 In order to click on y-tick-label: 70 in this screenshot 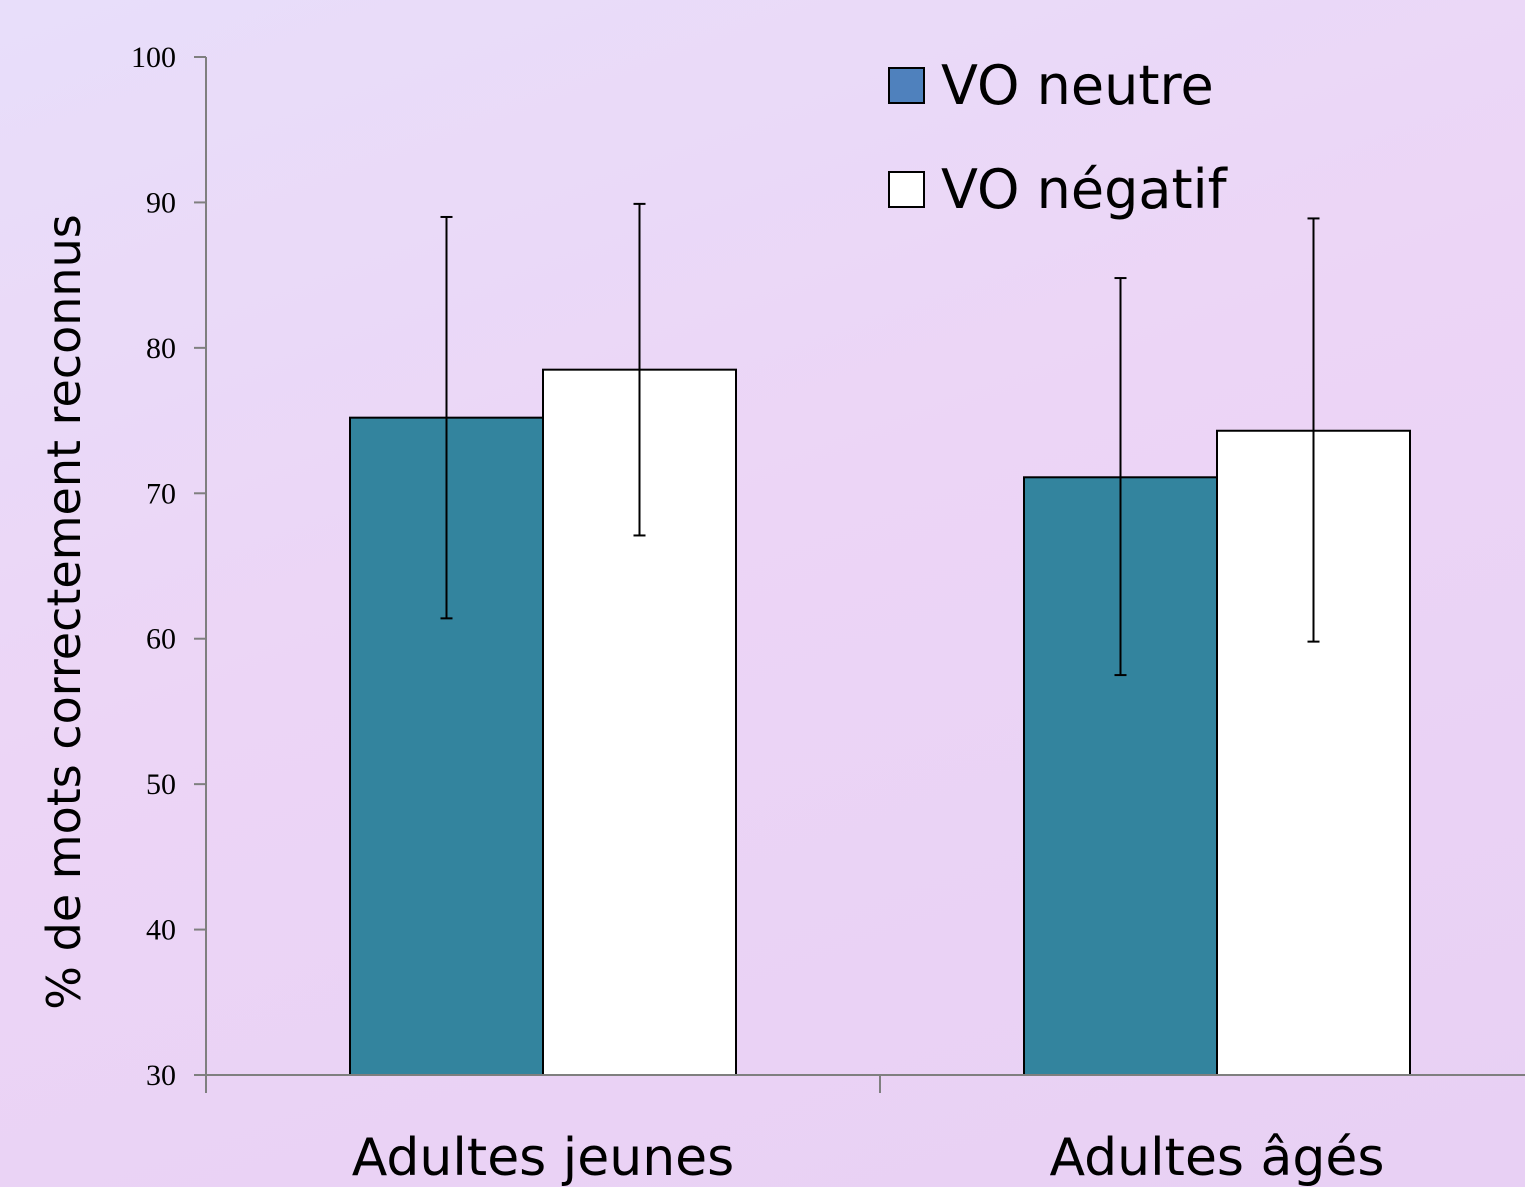, I will do `click(161, 493)`.